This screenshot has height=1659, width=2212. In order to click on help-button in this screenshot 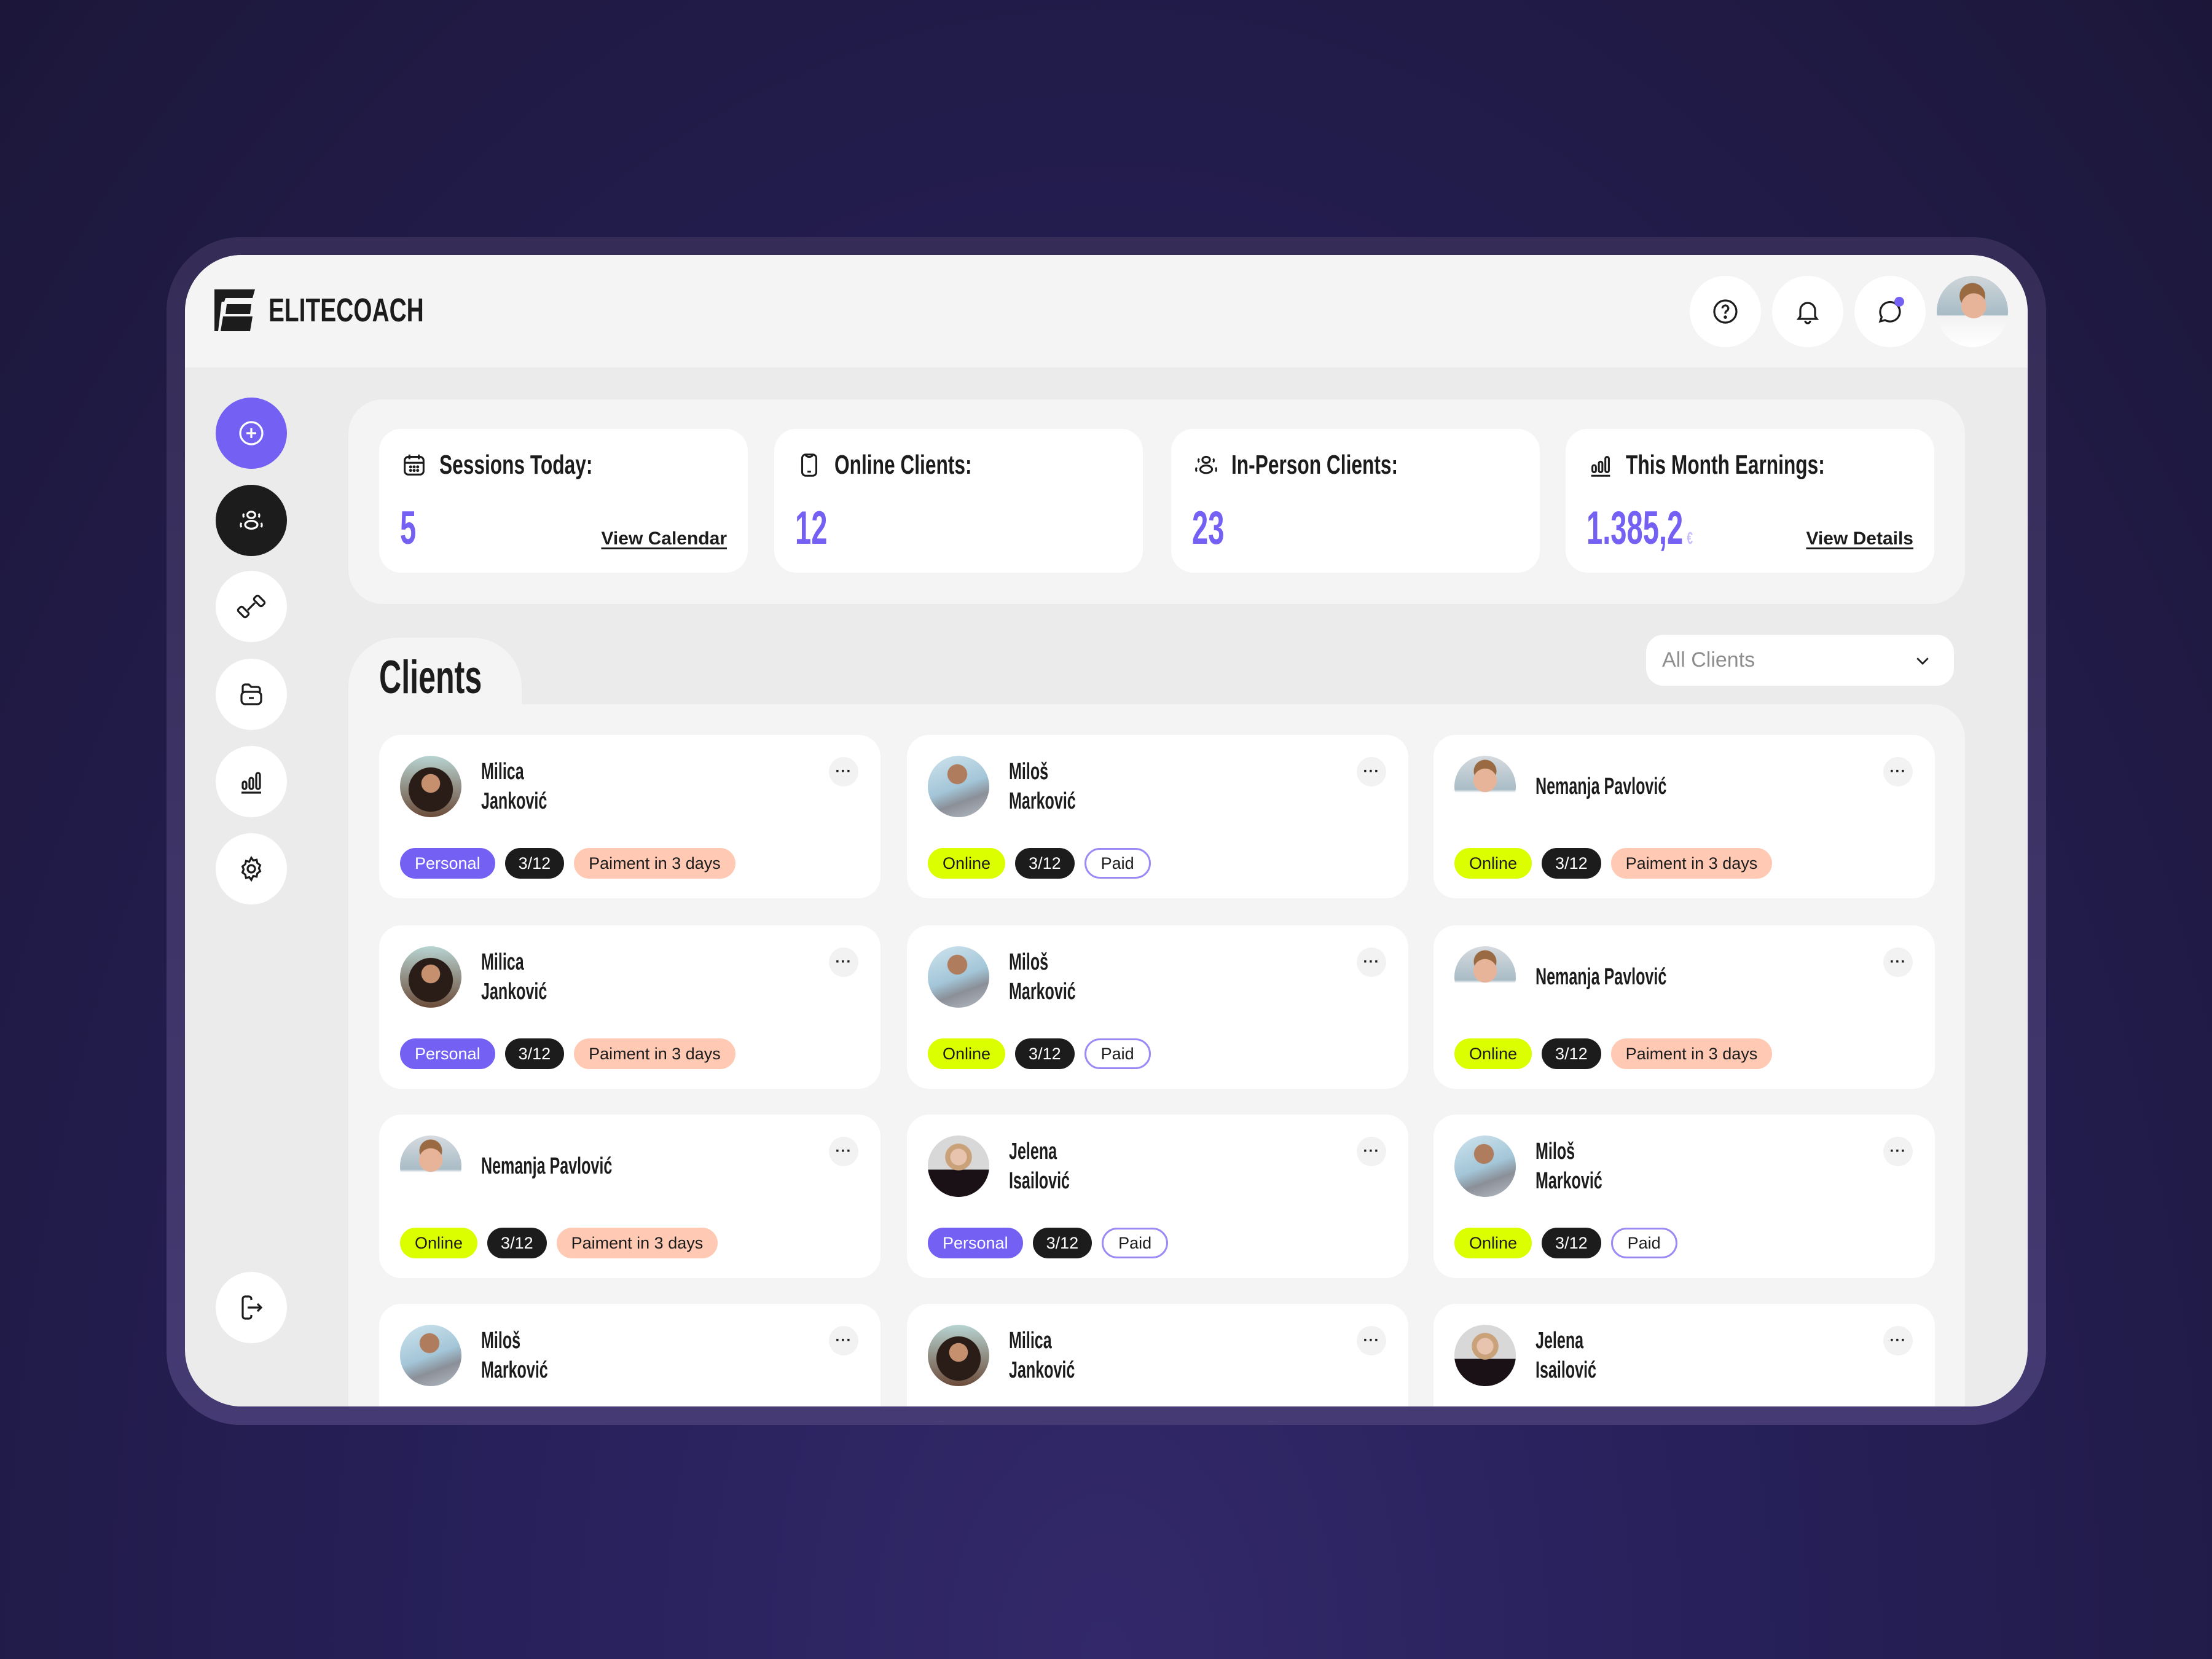, I will do `click(1725, 311)`.